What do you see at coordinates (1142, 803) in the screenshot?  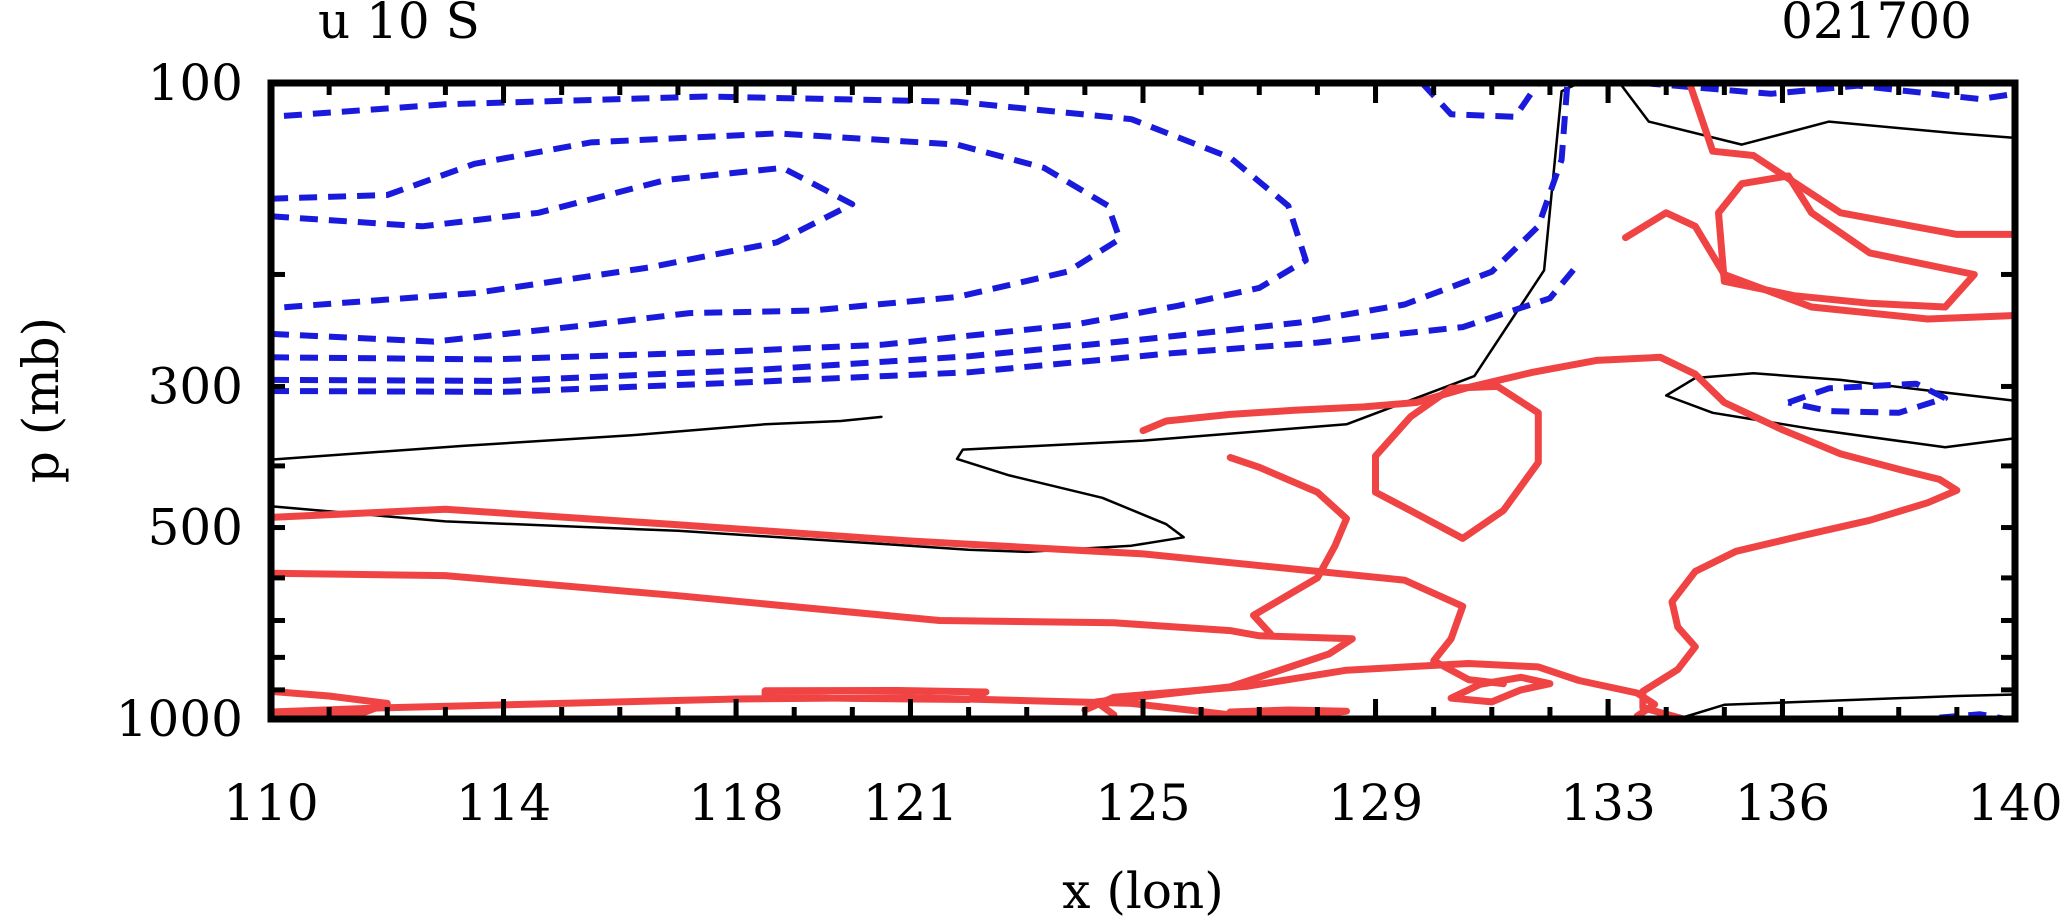 I see `x-tick-label: 125` at bounding box center [1142, 803].